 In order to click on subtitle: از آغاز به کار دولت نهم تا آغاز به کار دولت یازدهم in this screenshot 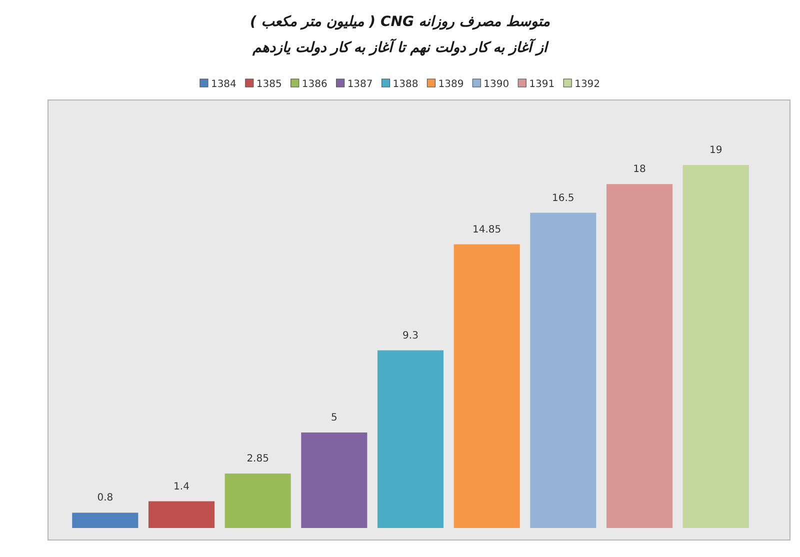, I will do `click(400, 48)`.